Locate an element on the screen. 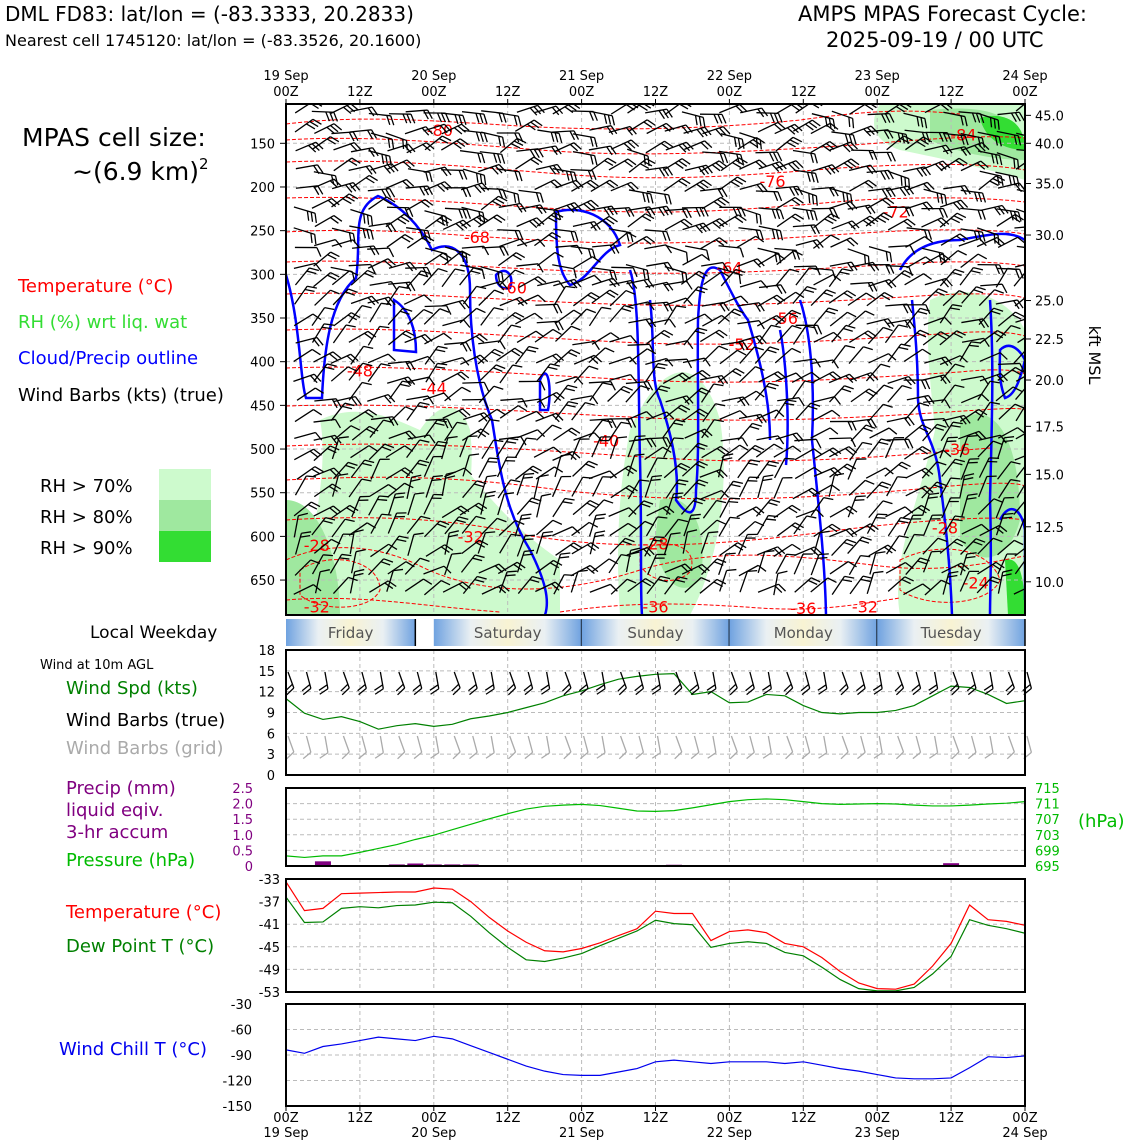 This screenshot has height=1140, width=1140. panel-frame is located at coordinates (655, 935).